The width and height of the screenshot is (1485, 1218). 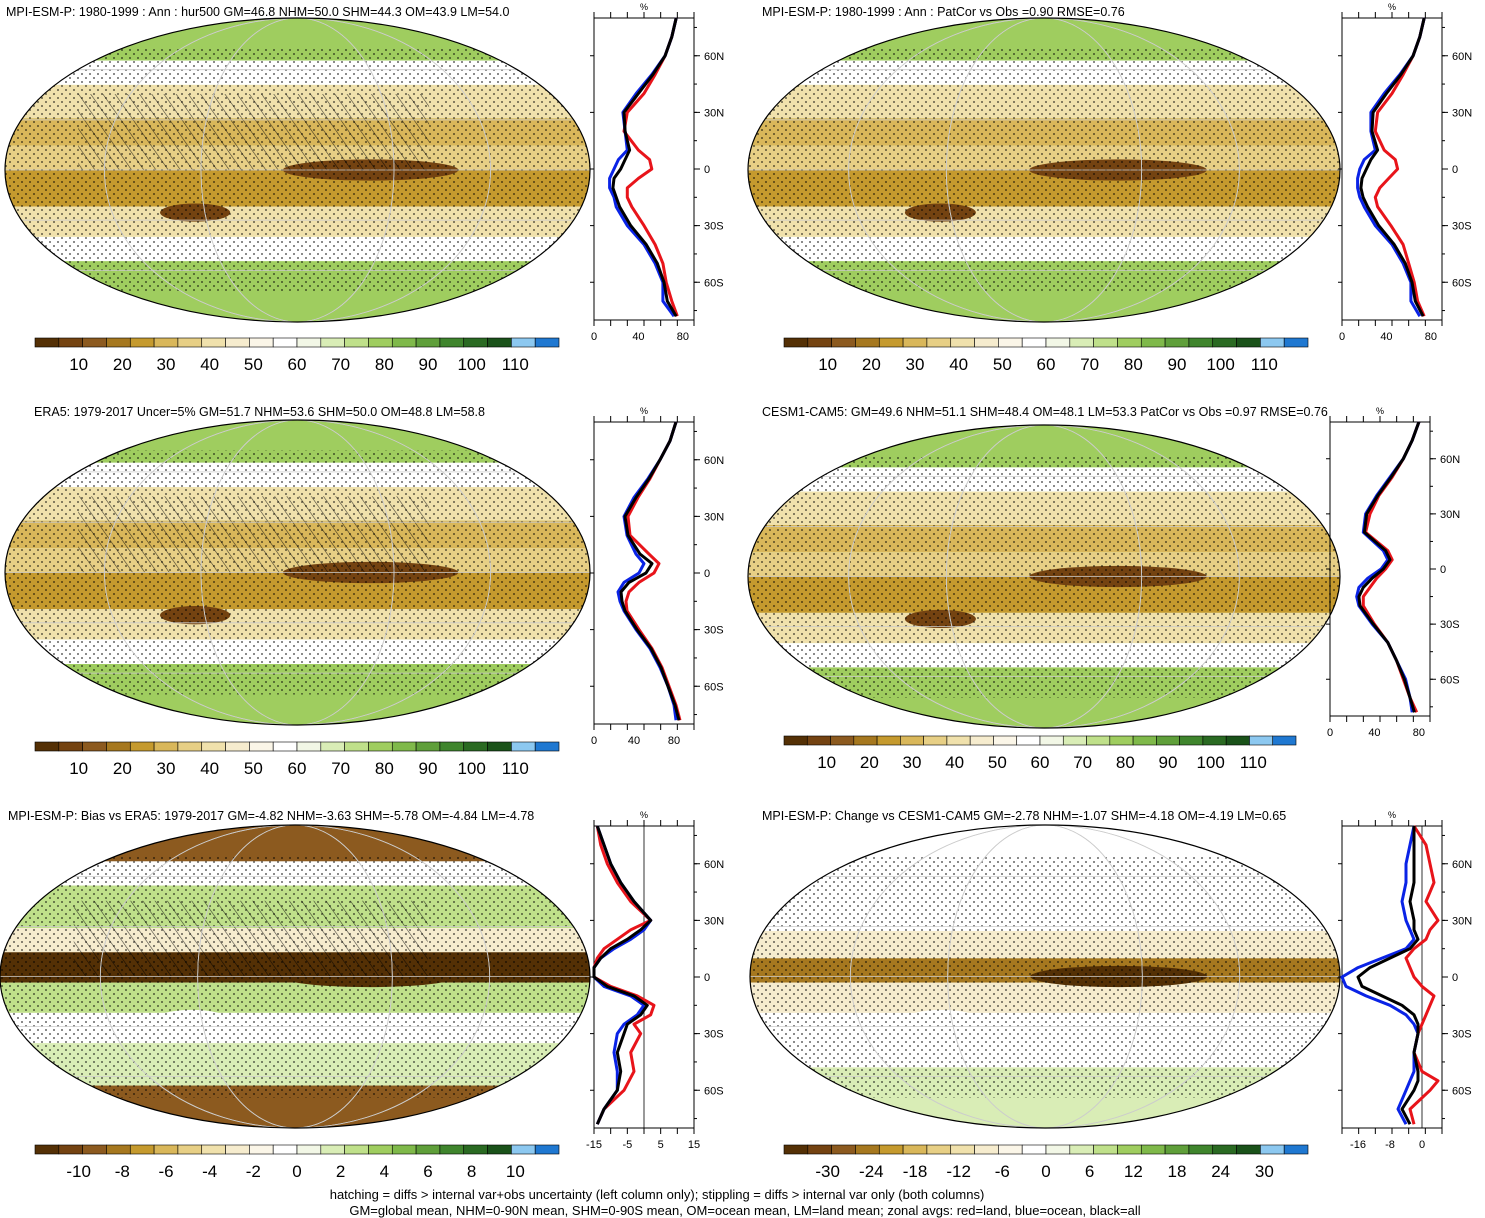 I want to click on colorbar-label: -6, so click(x=1002, y=1171).